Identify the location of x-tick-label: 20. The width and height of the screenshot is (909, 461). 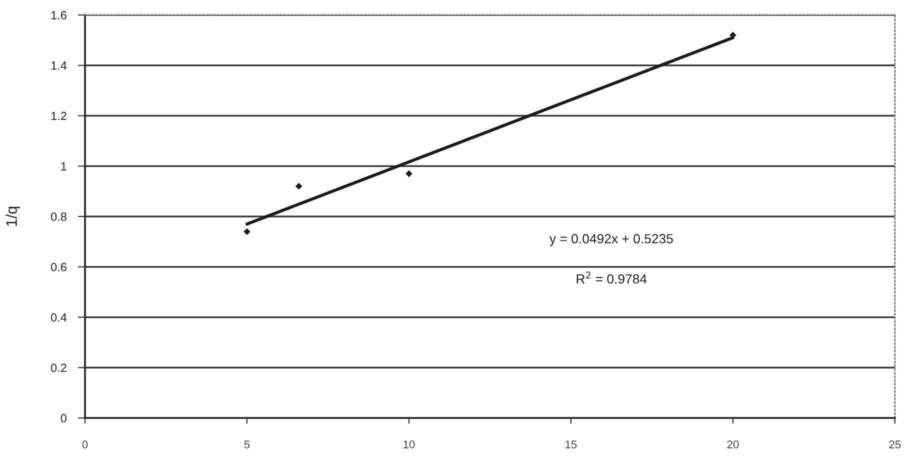
(733, 444).